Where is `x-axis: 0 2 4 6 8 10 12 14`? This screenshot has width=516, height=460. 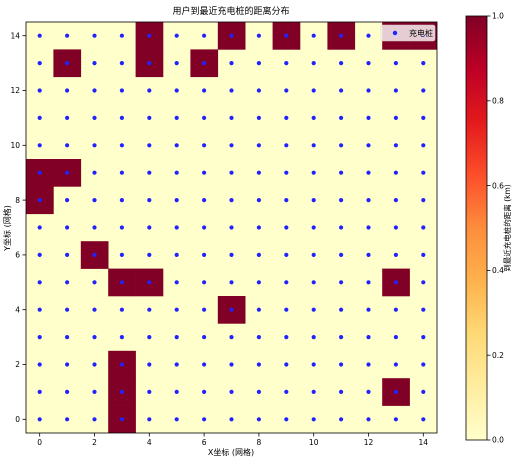 x-axis: 0 2 4 6 8 10 12 14 is located at coordinates (232, 440).